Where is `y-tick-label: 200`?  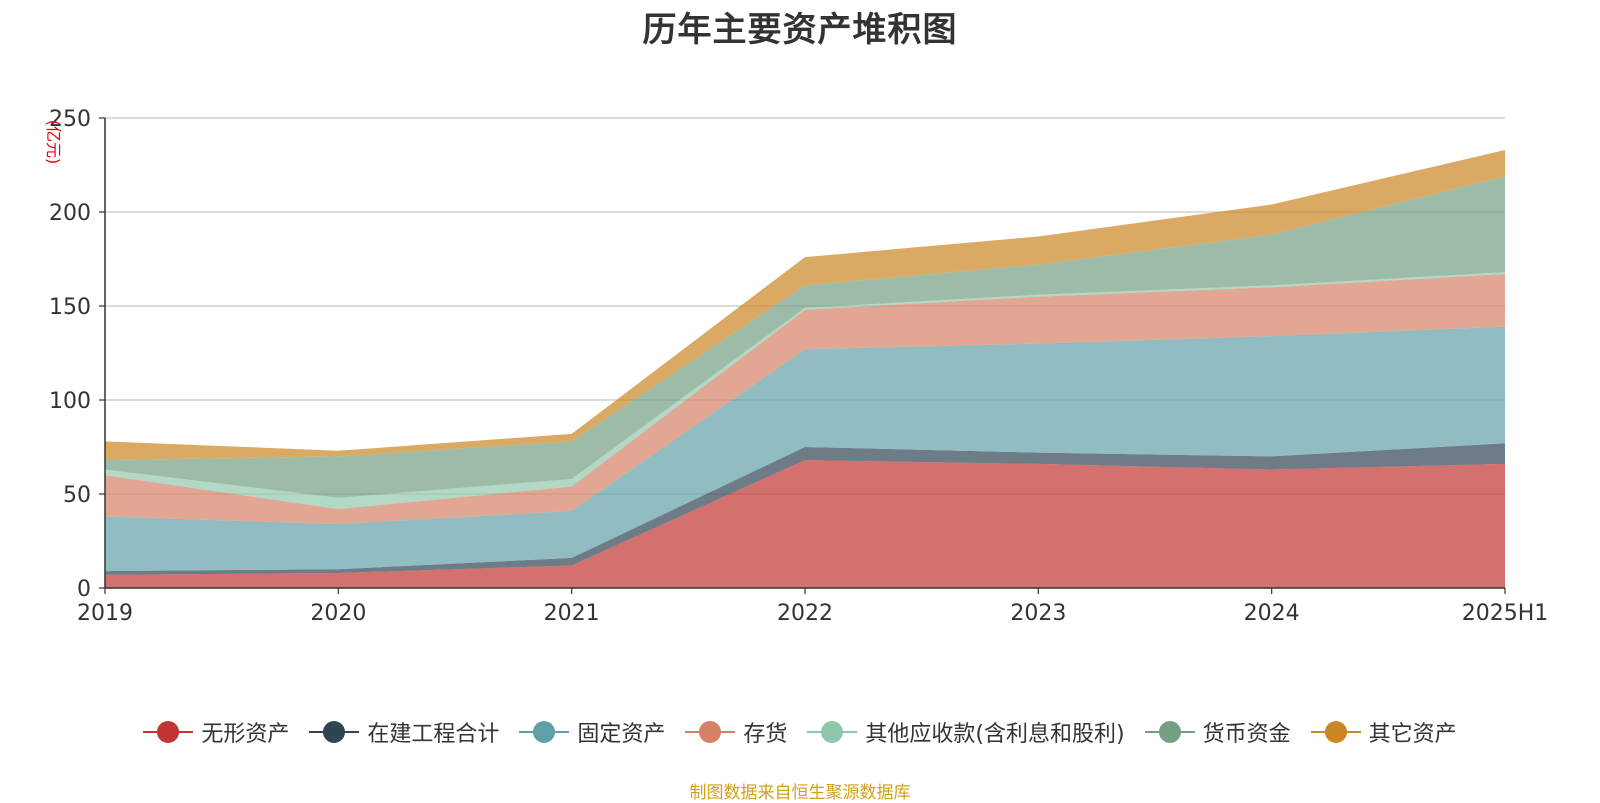
y-tick-label: 200 is located at coordinates (70, 213).